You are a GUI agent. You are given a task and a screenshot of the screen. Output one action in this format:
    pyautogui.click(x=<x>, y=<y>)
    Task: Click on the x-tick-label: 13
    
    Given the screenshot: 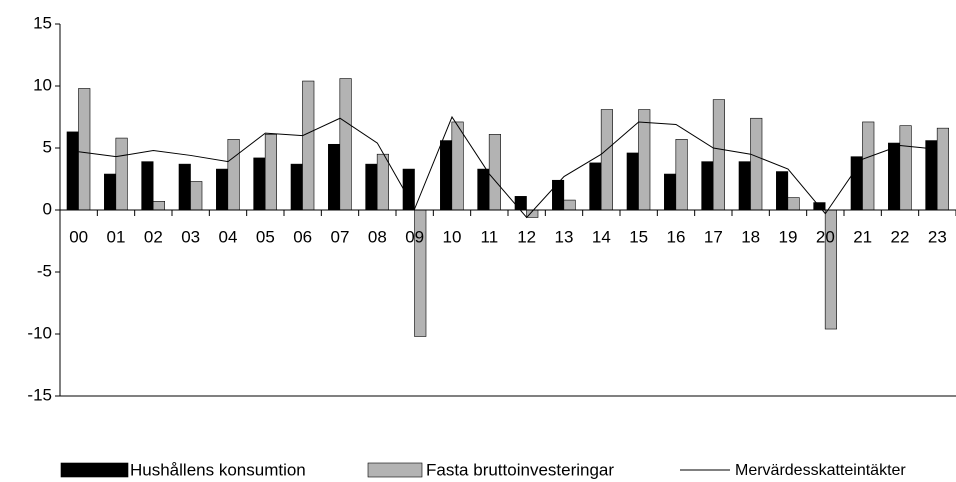 What is the action you would take?
    pyautogui.click(x=564, y=236)
    